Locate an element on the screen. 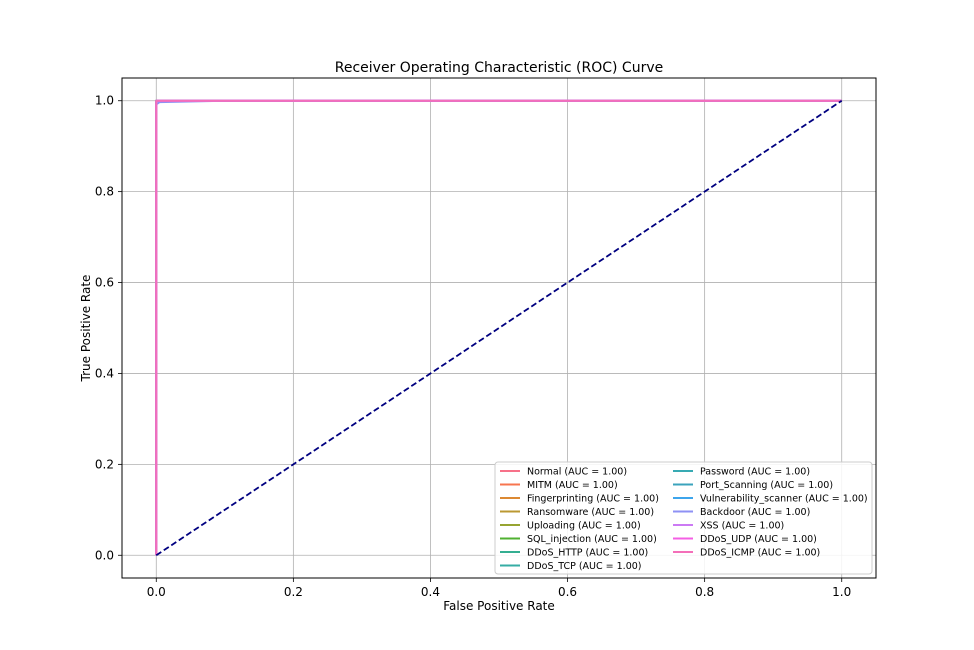 The height and width of the screenshot is (650, 974). x-axis-label: False Positive Rate is located at coordinates (499, 606).